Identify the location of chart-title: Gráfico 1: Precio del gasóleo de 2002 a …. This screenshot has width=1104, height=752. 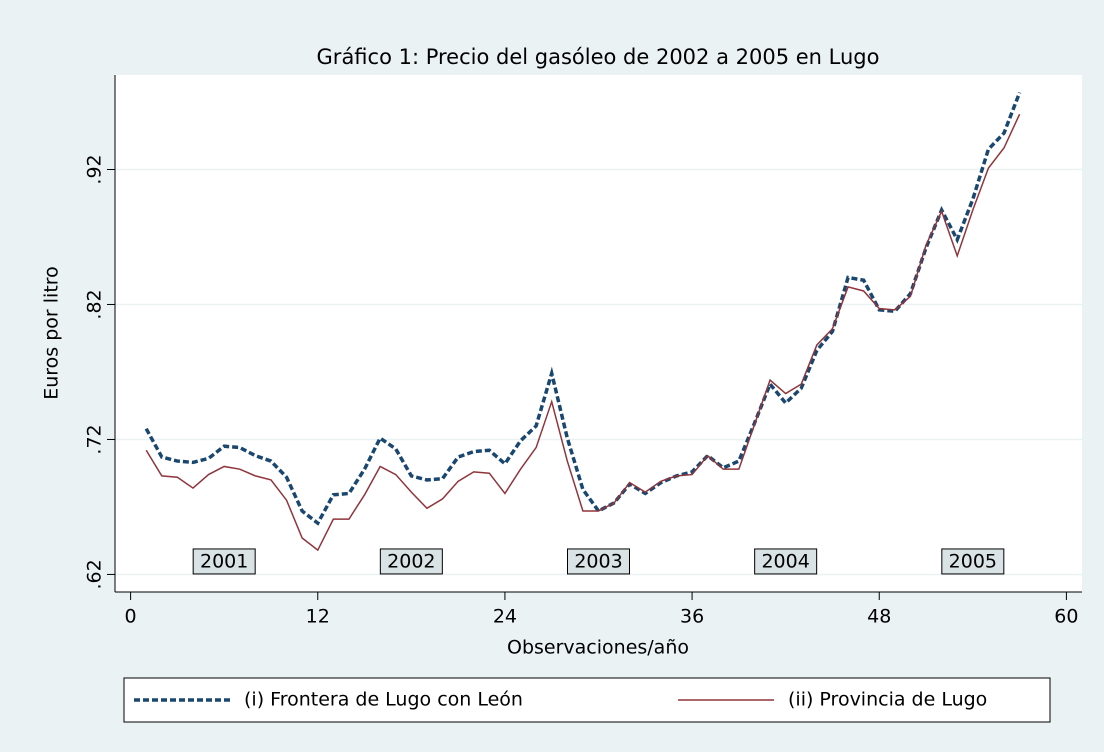
(598, 57).